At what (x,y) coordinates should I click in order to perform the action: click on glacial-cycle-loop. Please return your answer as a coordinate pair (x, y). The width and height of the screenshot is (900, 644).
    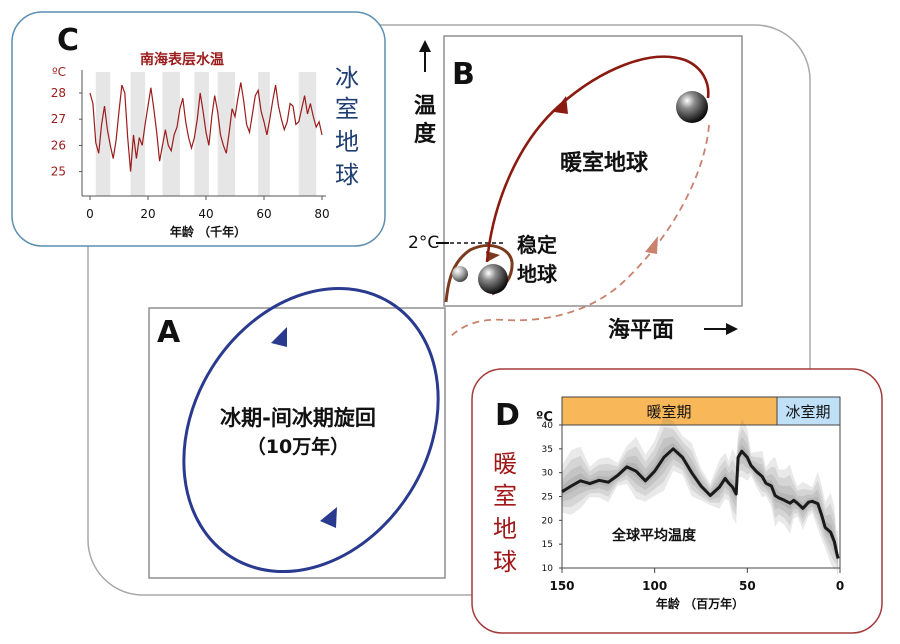
    Looking at the image, I should click on (311, 430).